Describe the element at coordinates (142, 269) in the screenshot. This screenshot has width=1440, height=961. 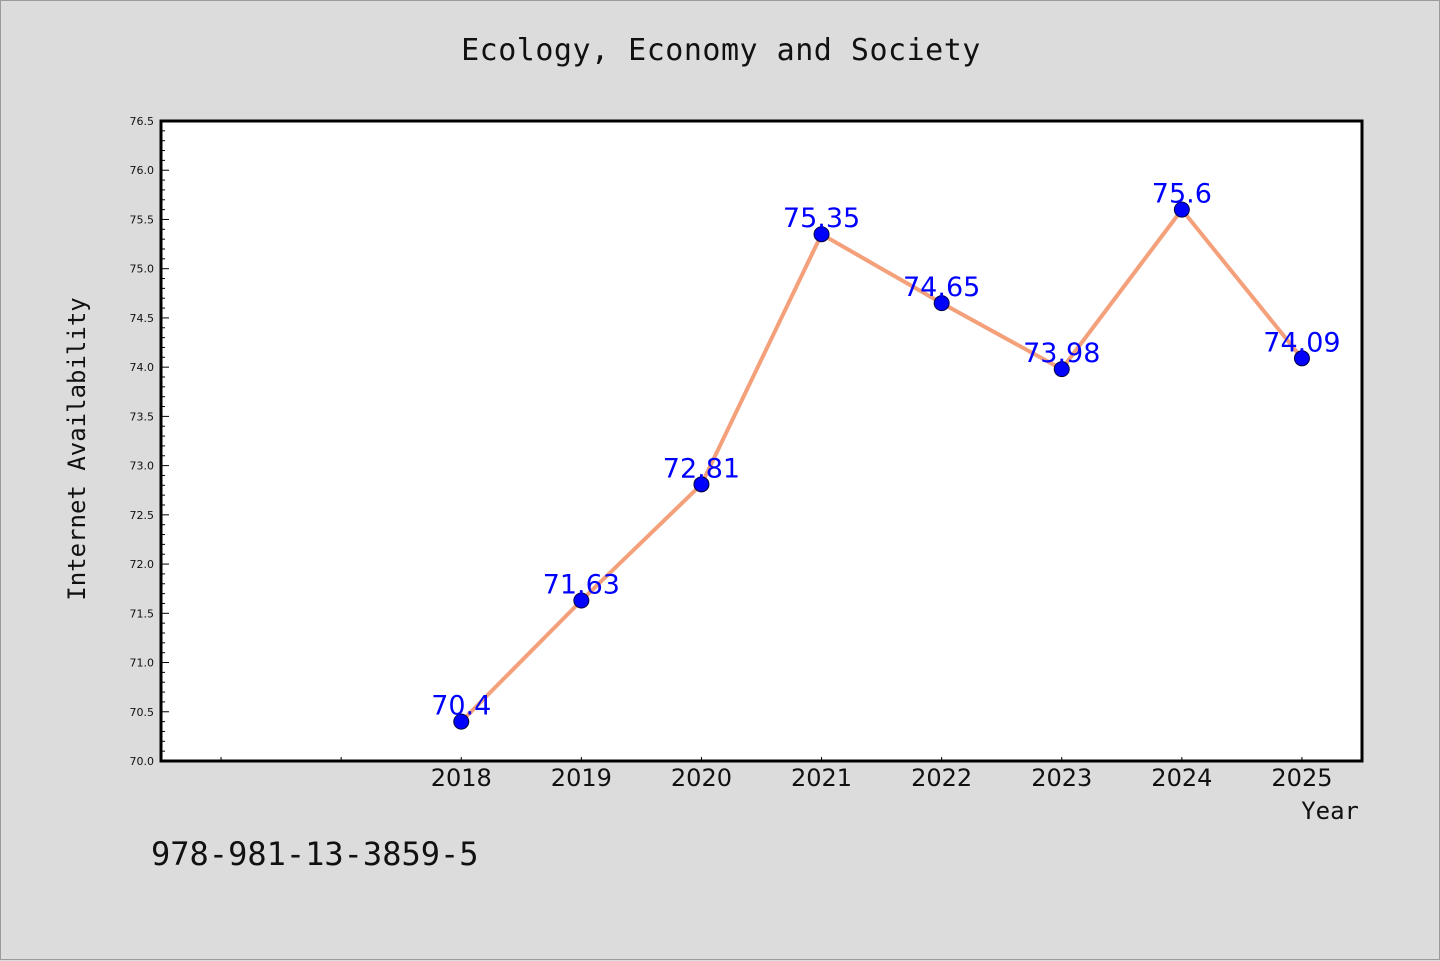
I see `y-tick-label: 75.0` at that location.